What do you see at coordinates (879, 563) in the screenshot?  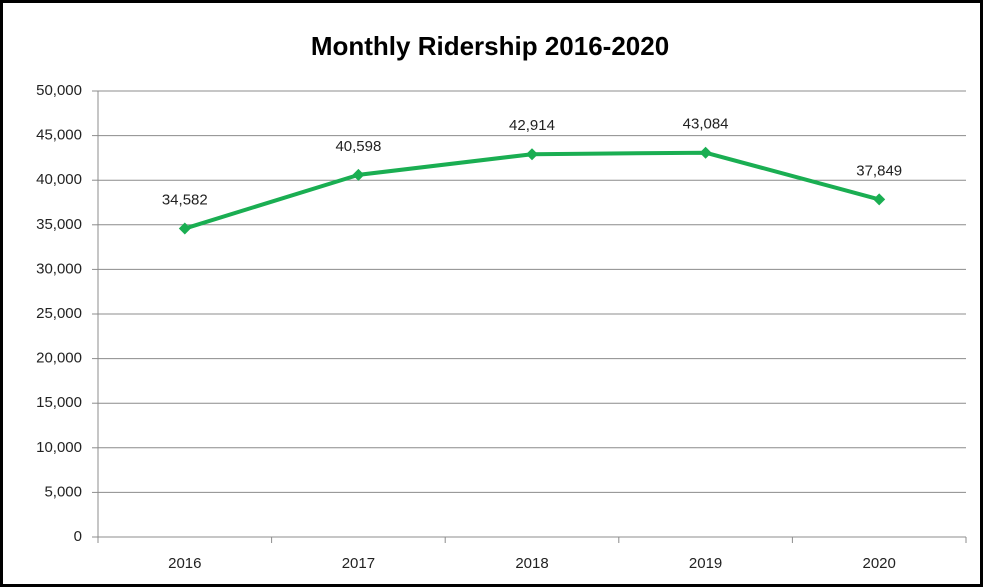 I see `x-tick-label: 2020` at bounding box center [879, 563].